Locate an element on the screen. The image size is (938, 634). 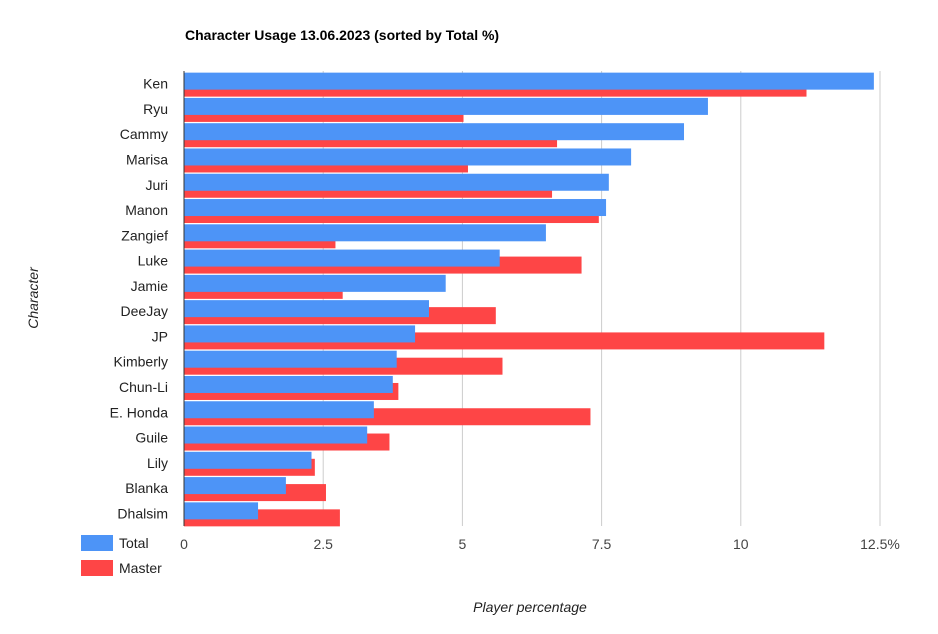
category-label: DeeJay is located at coordinates (144, 311).